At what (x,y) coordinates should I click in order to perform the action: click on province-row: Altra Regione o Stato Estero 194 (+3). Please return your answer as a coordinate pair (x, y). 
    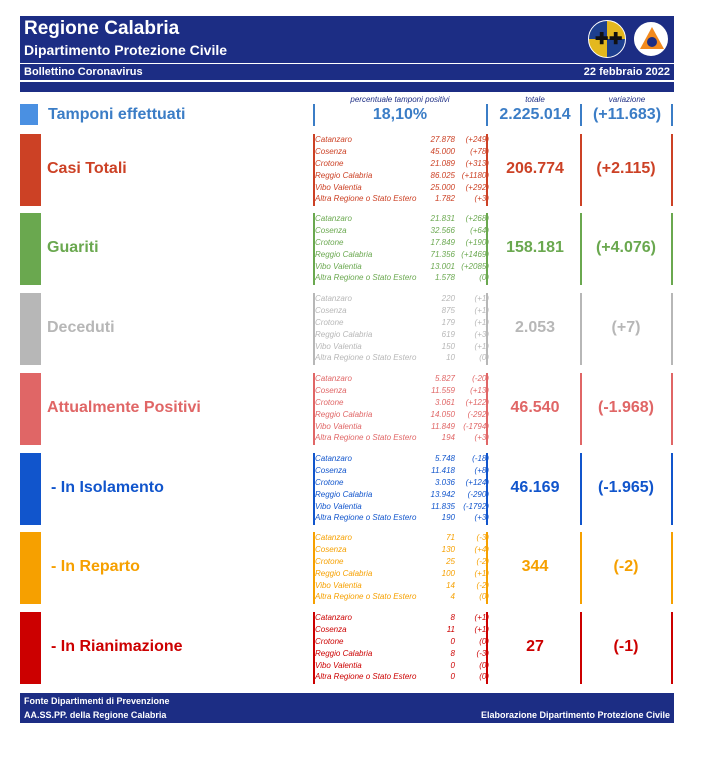
    Looking at the image, I should click on (401, 438).